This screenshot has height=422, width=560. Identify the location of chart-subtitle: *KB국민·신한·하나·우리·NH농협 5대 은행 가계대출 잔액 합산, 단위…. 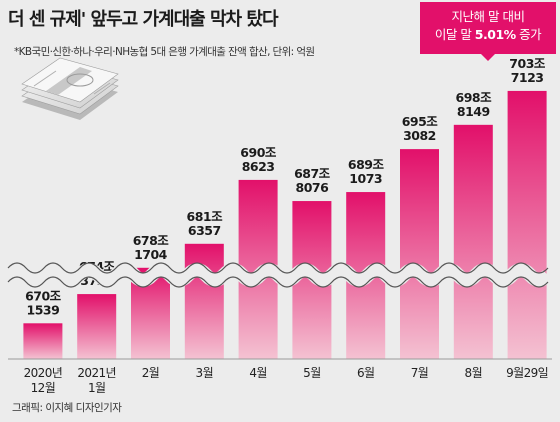
(164, 52).